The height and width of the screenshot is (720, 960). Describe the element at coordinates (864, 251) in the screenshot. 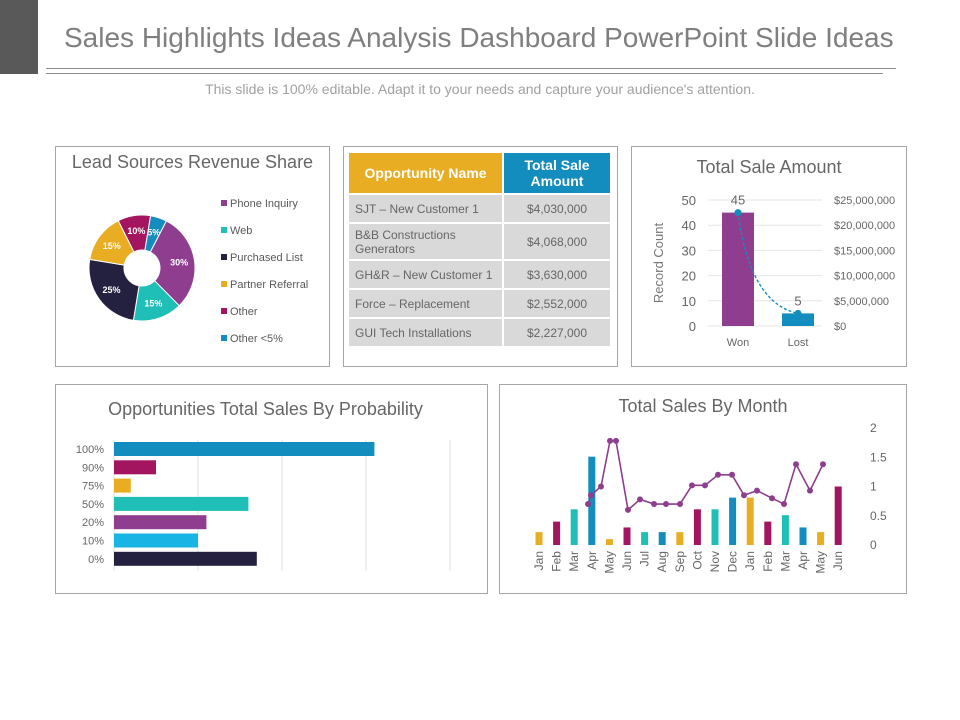

I see `y2-tick-label: $15,000,000` at that location.